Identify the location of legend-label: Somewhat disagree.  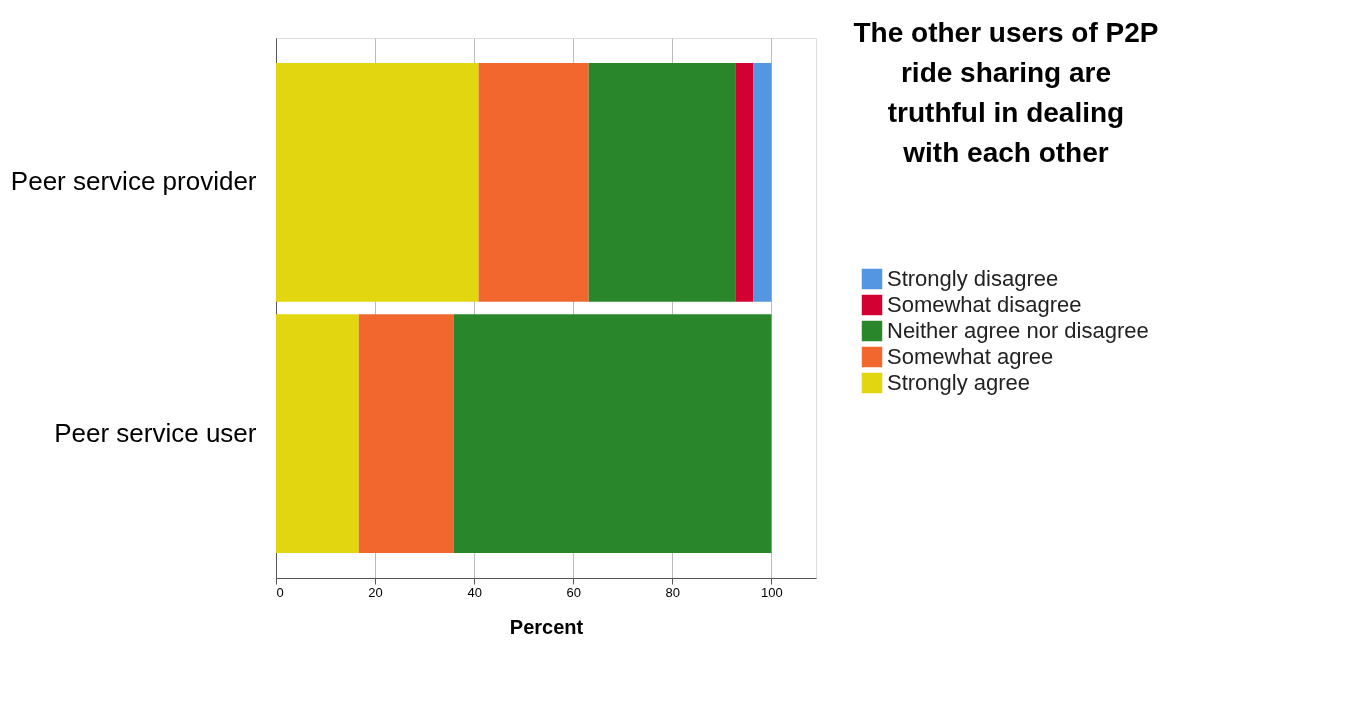
(984, 304).